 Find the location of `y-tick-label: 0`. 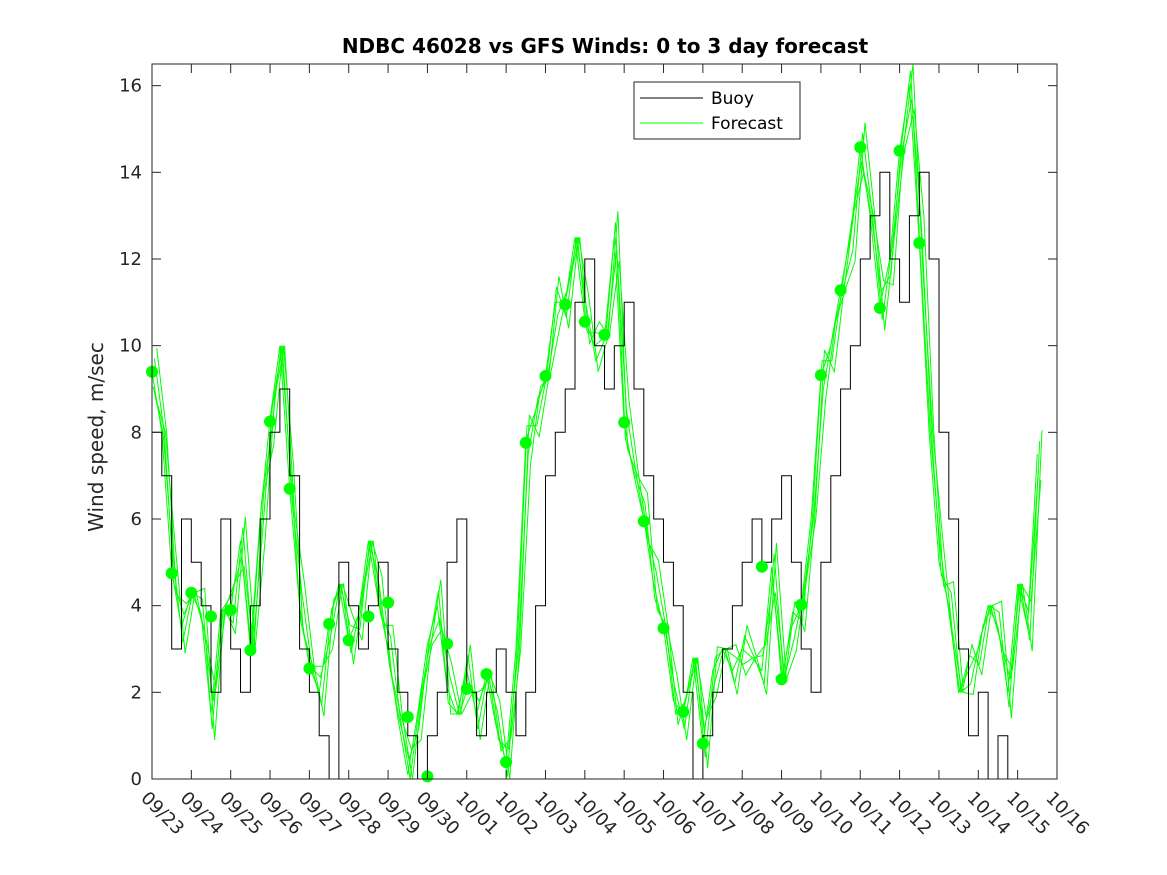

y-tick-label: 0 is located at coordinates (136, 779).